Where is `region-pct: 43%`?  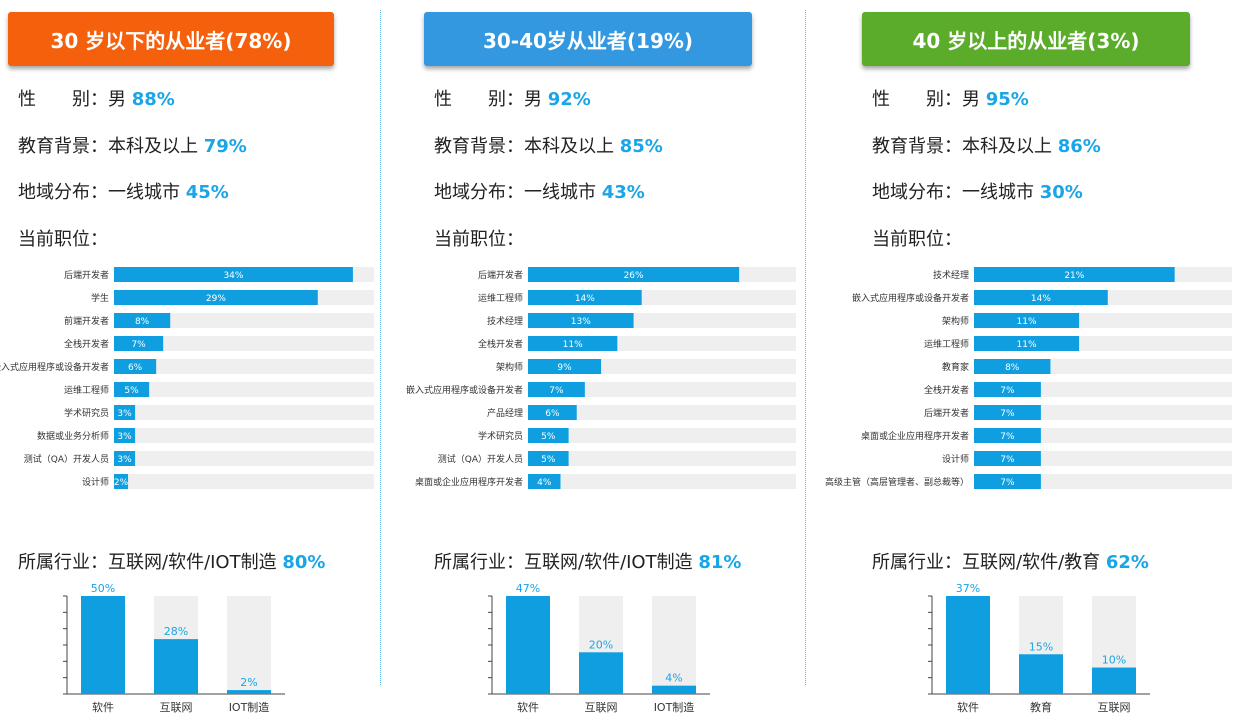 region-pct: 43% is located at coordinates (623, 192).